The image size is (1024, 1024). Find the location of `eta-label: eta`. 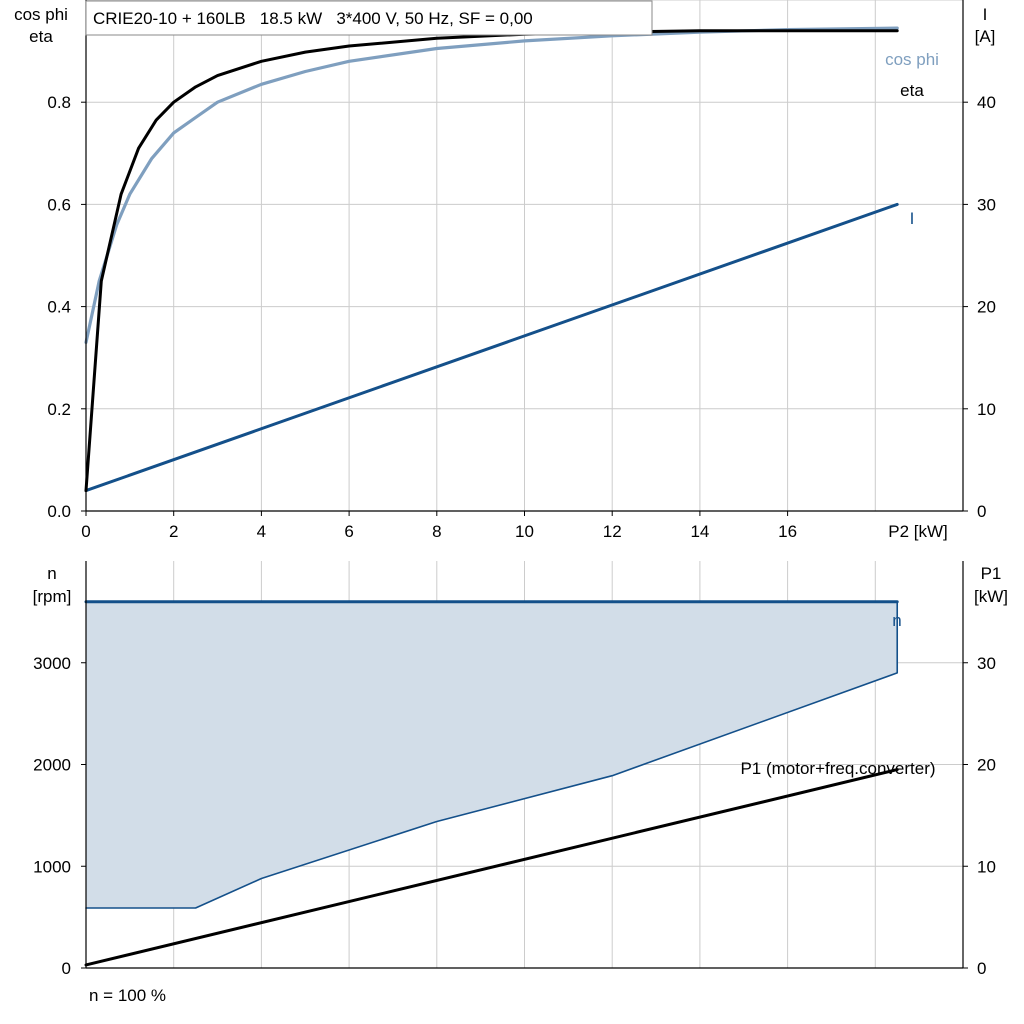

eta-label: eta is located at coordinates (912, 90).